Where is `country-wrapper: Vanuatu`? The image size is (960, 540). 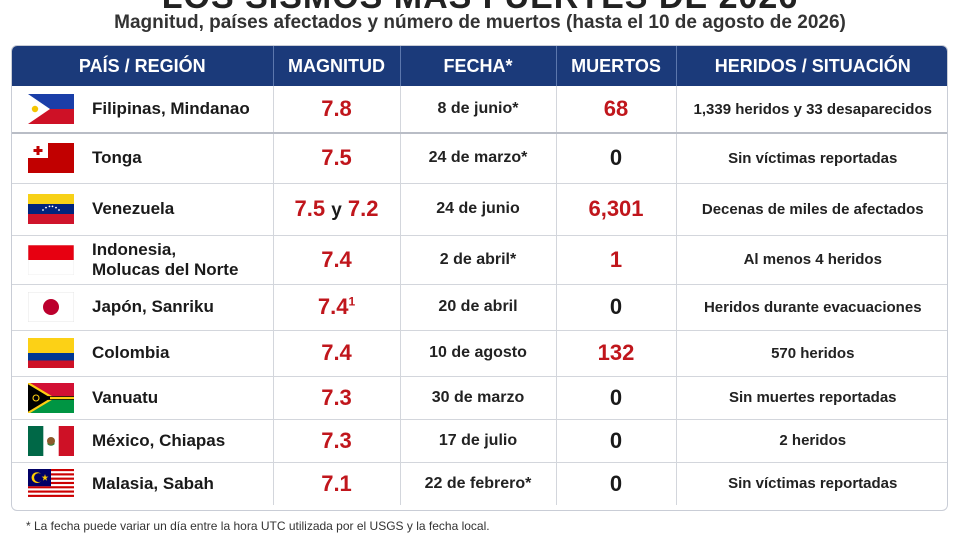
country-wrapper: Vanuatu is located at coordinates (142, 397).